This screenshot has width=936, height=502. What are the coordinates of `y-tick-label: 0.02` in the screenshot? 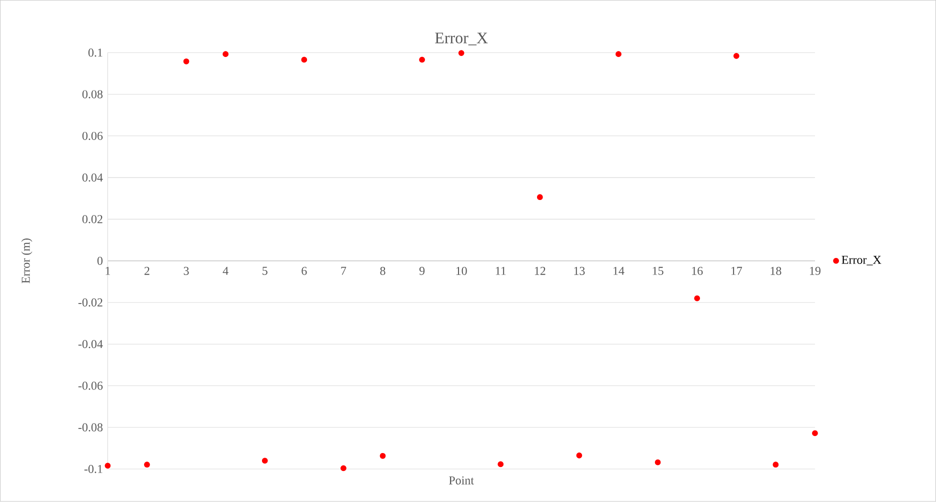 It's located at (92, 219).